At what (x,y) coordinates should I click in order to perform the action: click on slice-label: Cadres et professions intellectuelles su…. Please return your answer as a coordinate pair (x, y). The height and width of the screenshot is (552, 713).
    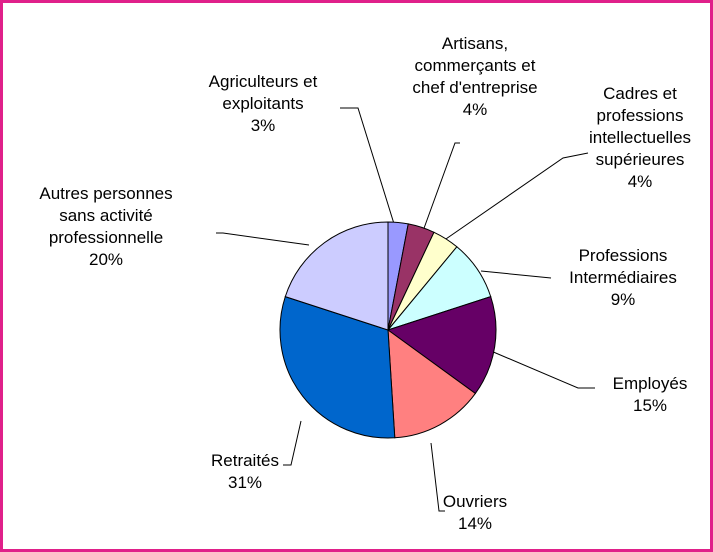
    Looking at the image, I should click on (640, 138).